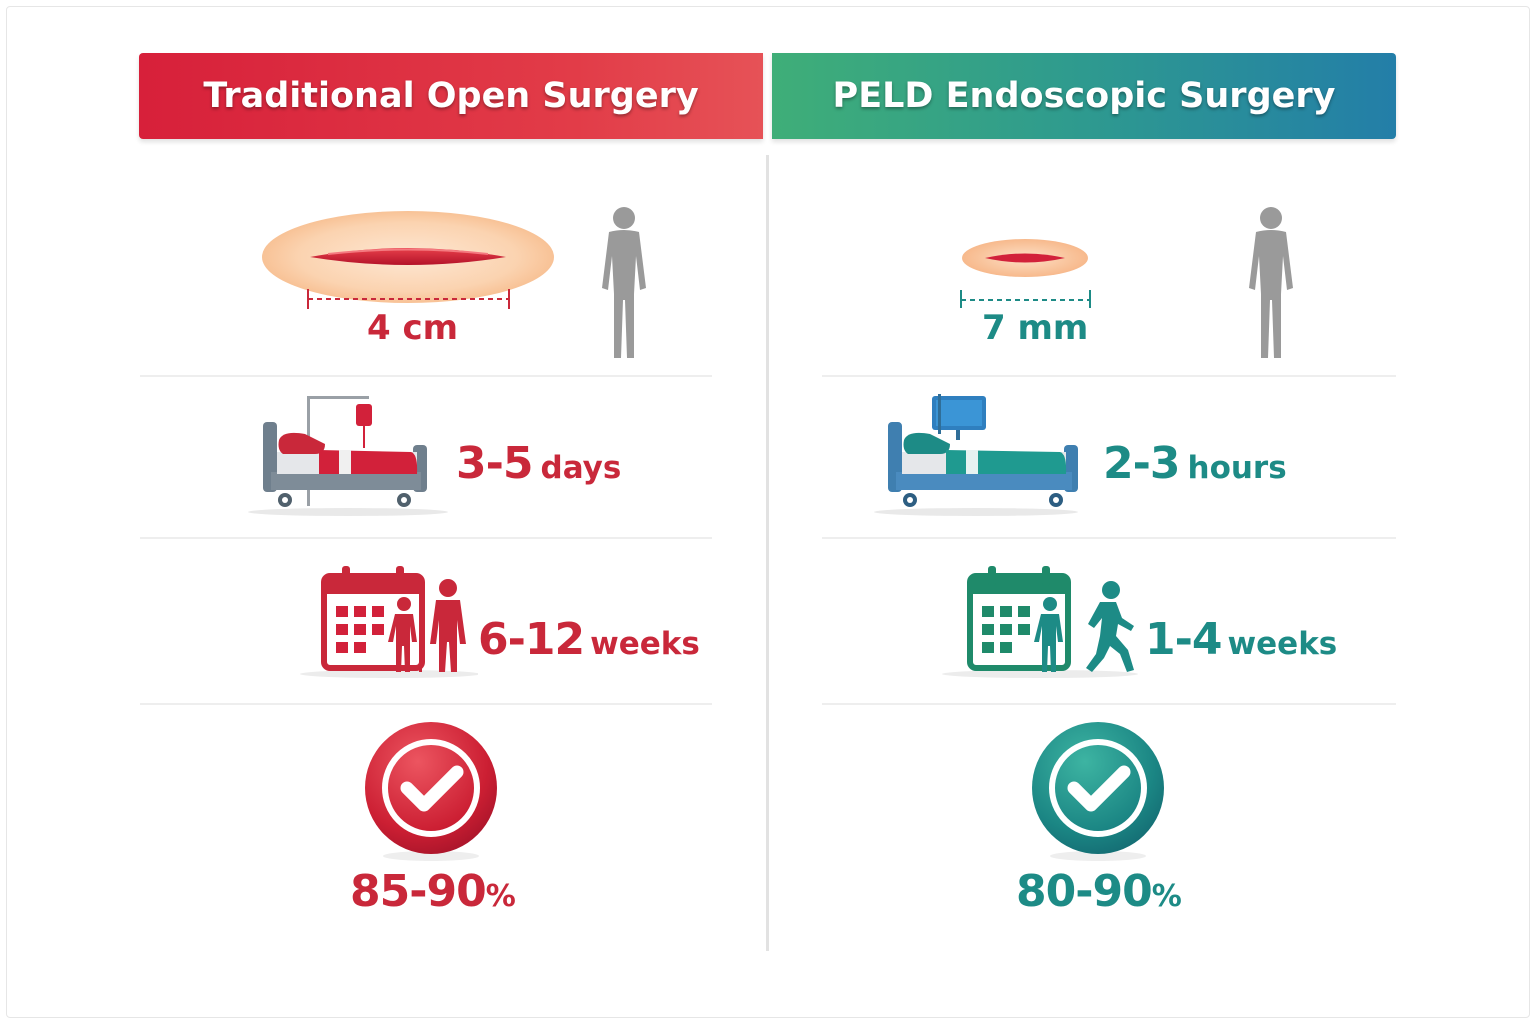 The image size is (1536, 1024). What do you see at coordinates (589, 639) in the screenshot?
I see `traditional-recovery: 6-12 weeks` at bounding box center [589, 639].